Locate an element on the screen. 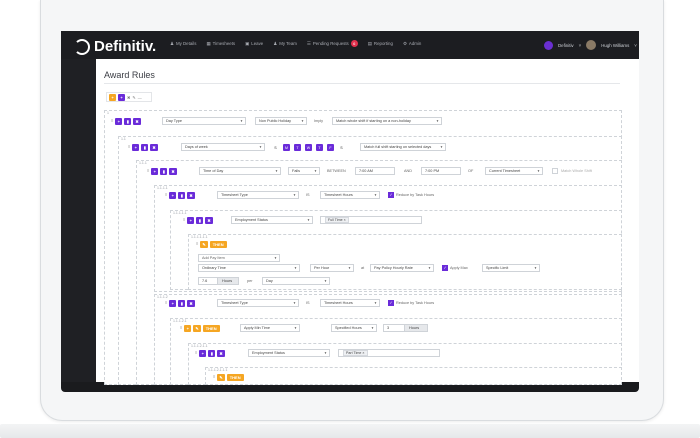  org-switcher: Definitiv is located at coordinates (566, 45).